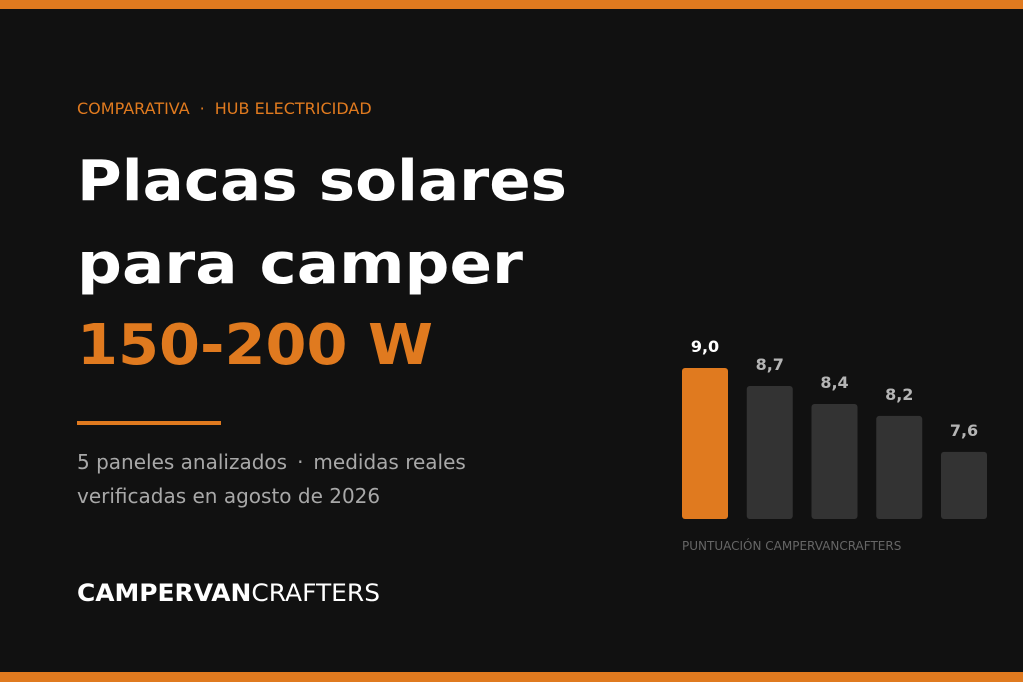  Describe the element at coordinates (389, 462) in the screenshot. I see `subtitle-part: medidas reales` at that location.